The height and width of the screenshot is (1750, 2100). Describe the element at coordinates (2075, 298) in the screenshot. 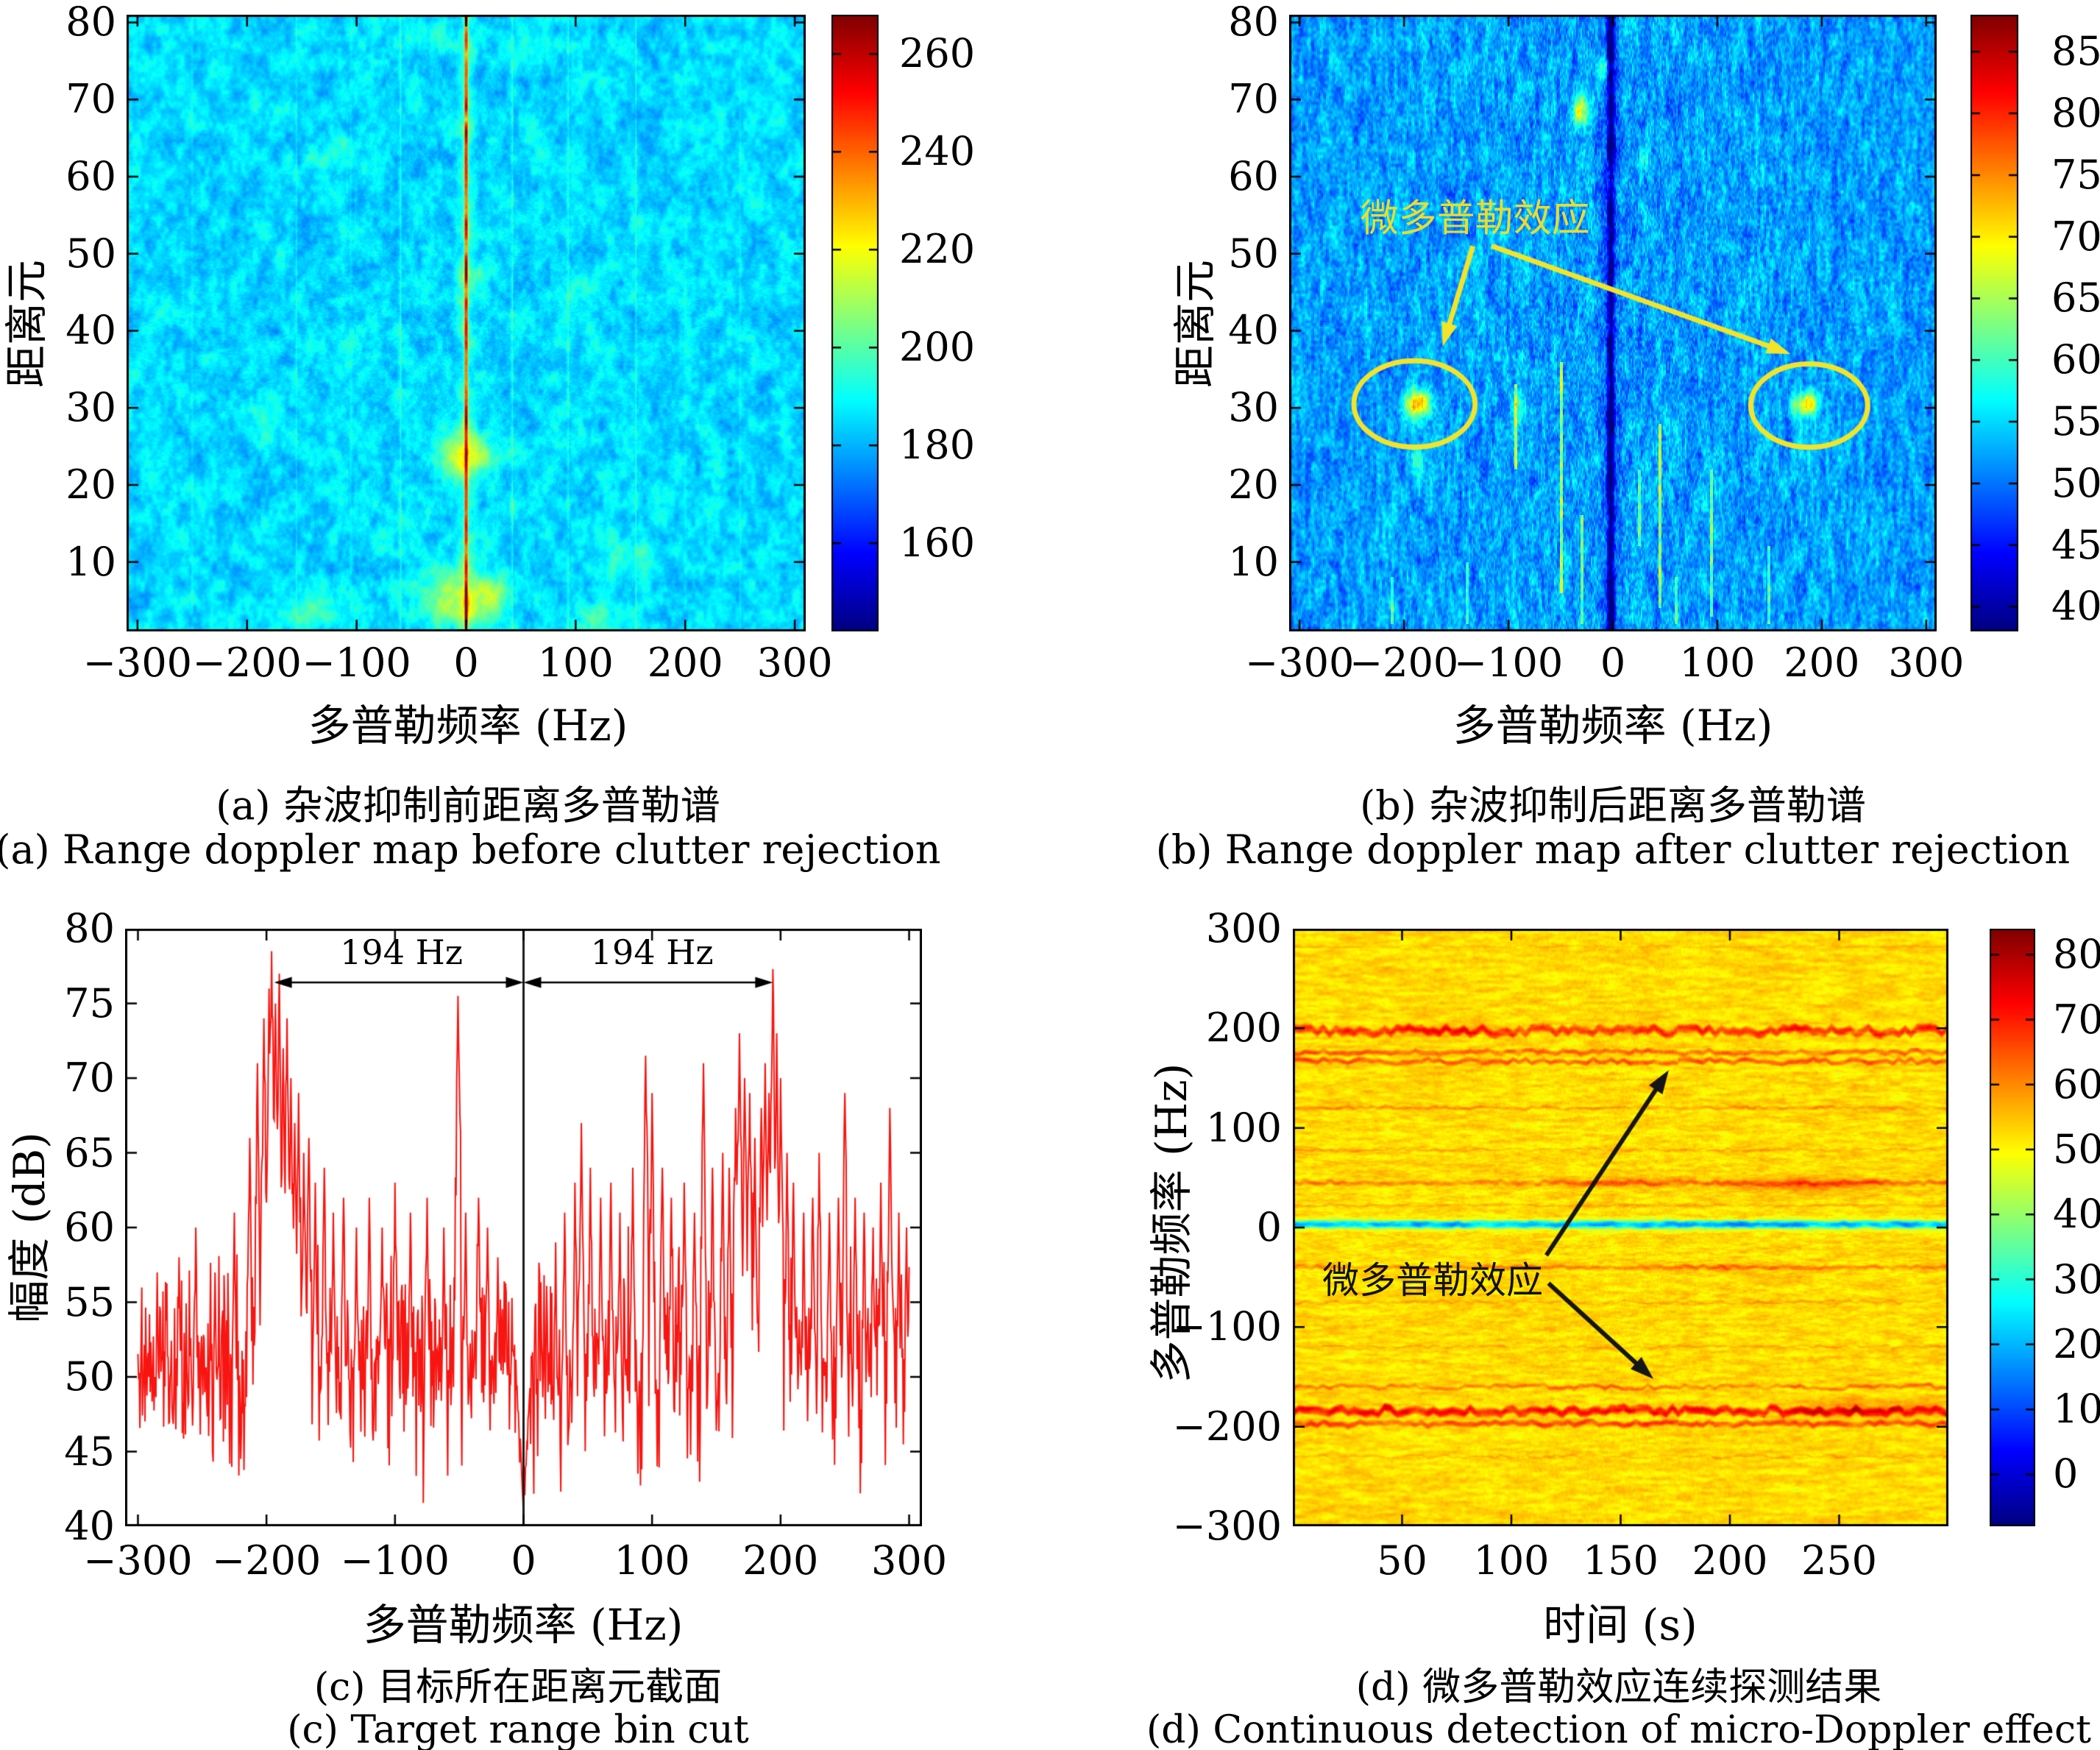

I see `colorbar-tick-label: 65` at that location.